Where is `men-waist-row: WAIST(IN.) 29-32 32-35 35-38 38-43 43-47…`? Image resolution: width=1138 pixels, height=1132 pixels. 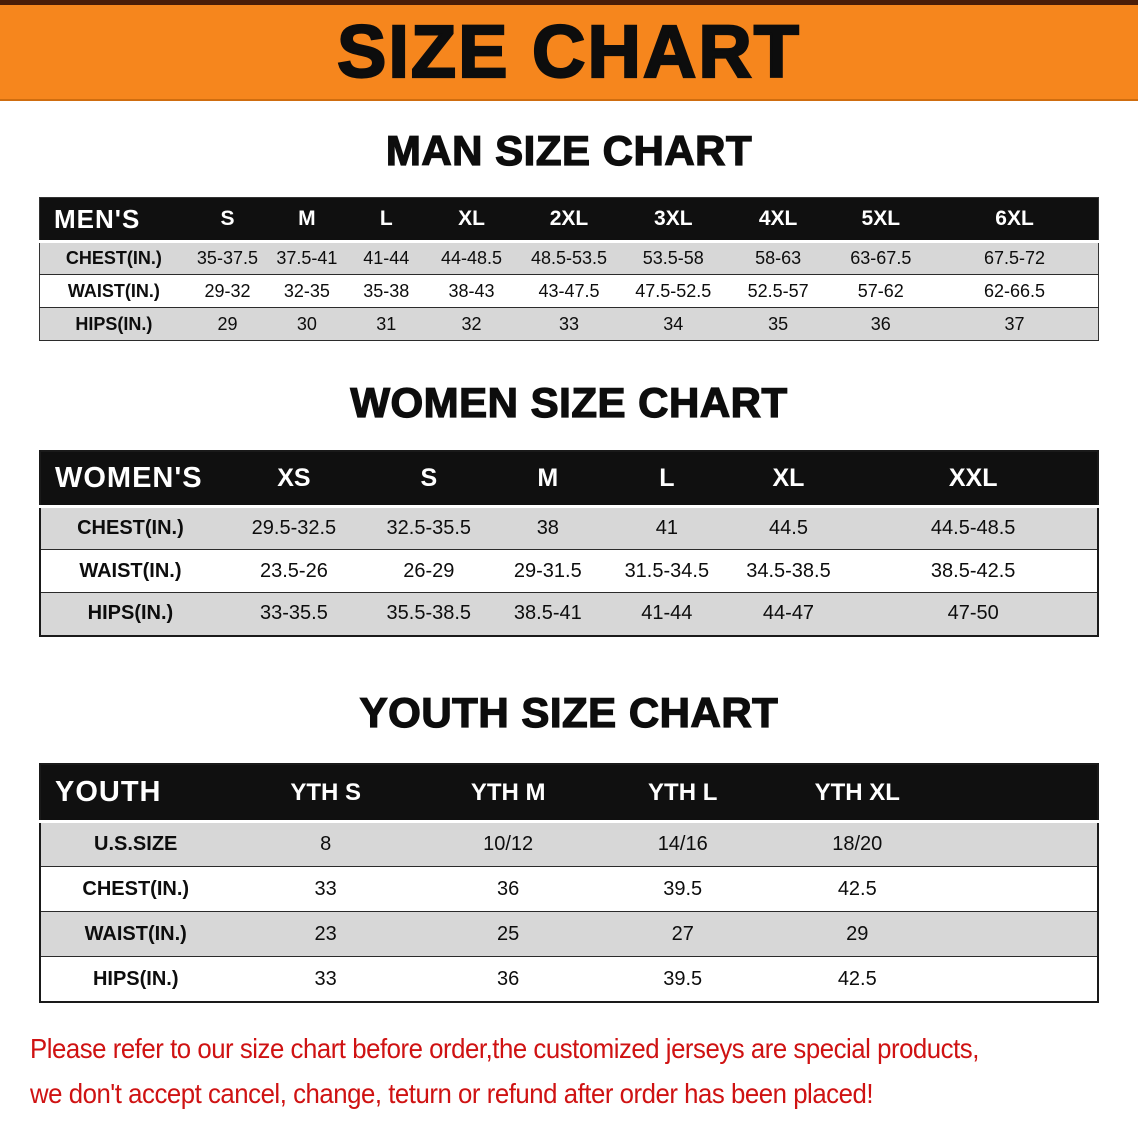 men-waist-row: WAIST(IN.) 29-32 32-35 35-38 38-43 43-47… is located at coordinates (569, 291).